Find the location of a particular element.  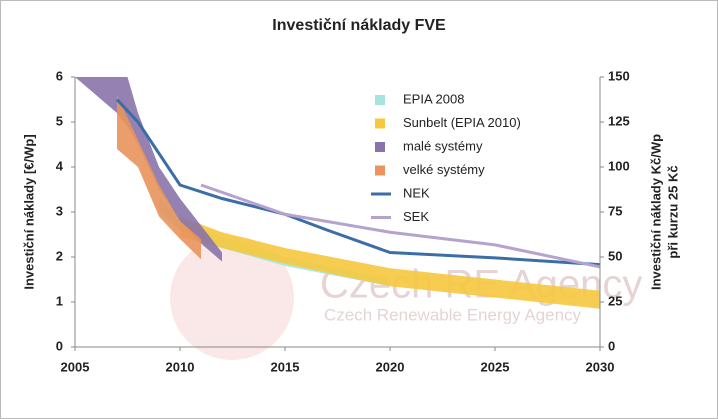

y2-axis-label: Investiční náklady Kč/Wp is located at coordinates (655, 212).